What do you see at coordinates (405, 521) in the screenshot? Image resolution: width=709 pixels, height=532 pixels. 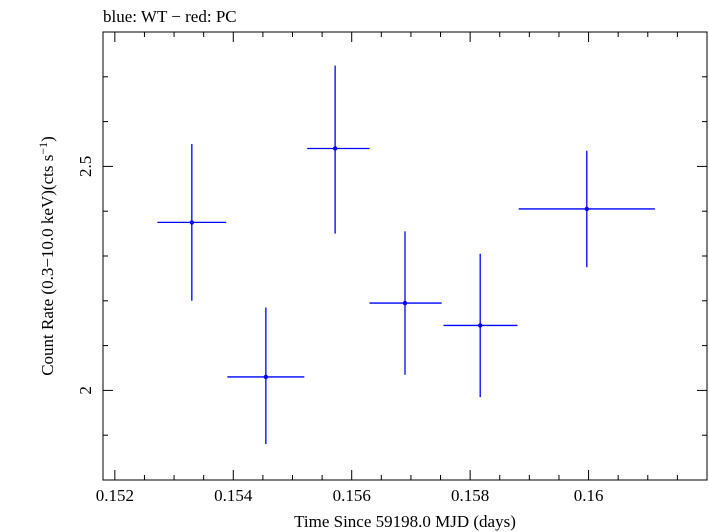 I see `x-axis-label: Time Since 59198.0 MJD (days)` at bounding box center [405, 521].